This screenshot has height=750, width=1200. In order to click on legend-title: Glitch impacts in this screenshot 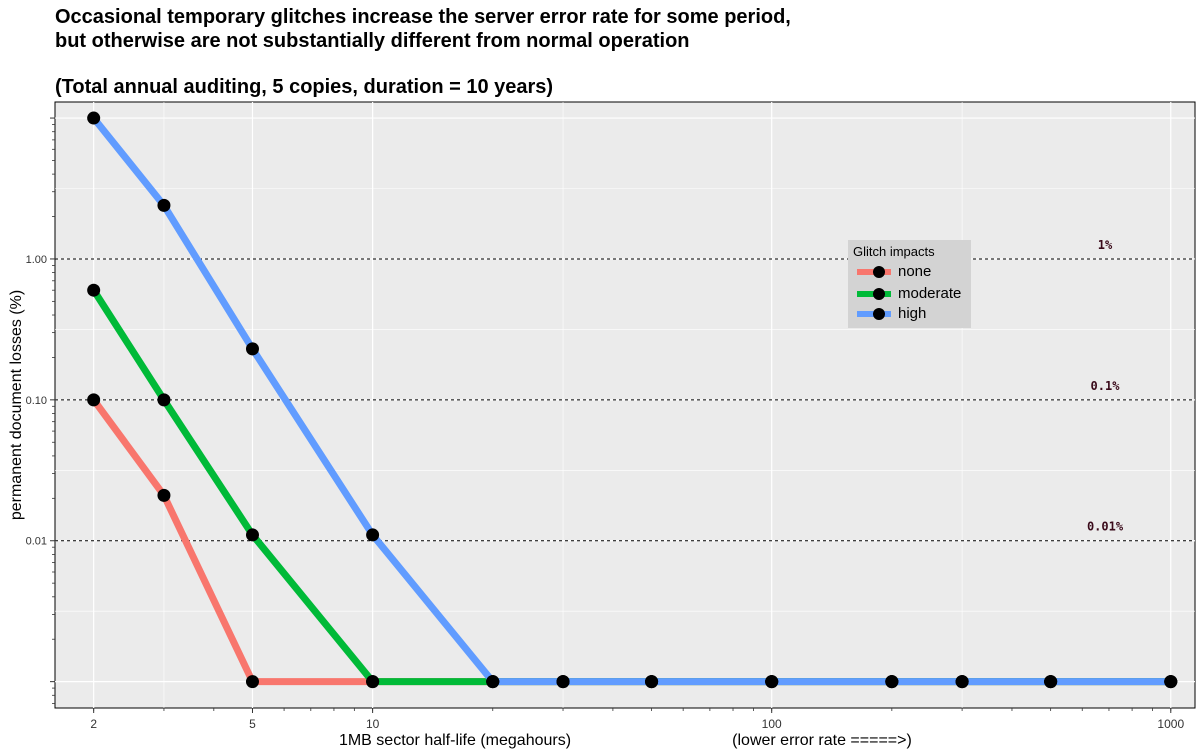, I will do `click(894, 251)`.